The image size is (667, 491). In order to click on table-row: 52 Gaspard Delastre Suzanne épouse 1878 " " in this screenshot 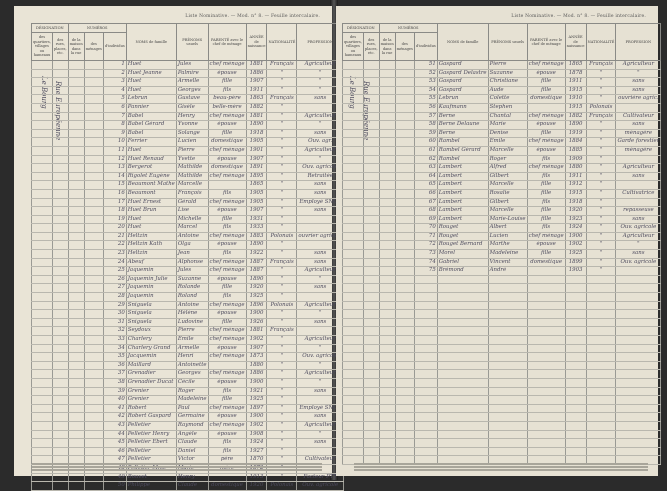, I will do `click(502, 74)`.